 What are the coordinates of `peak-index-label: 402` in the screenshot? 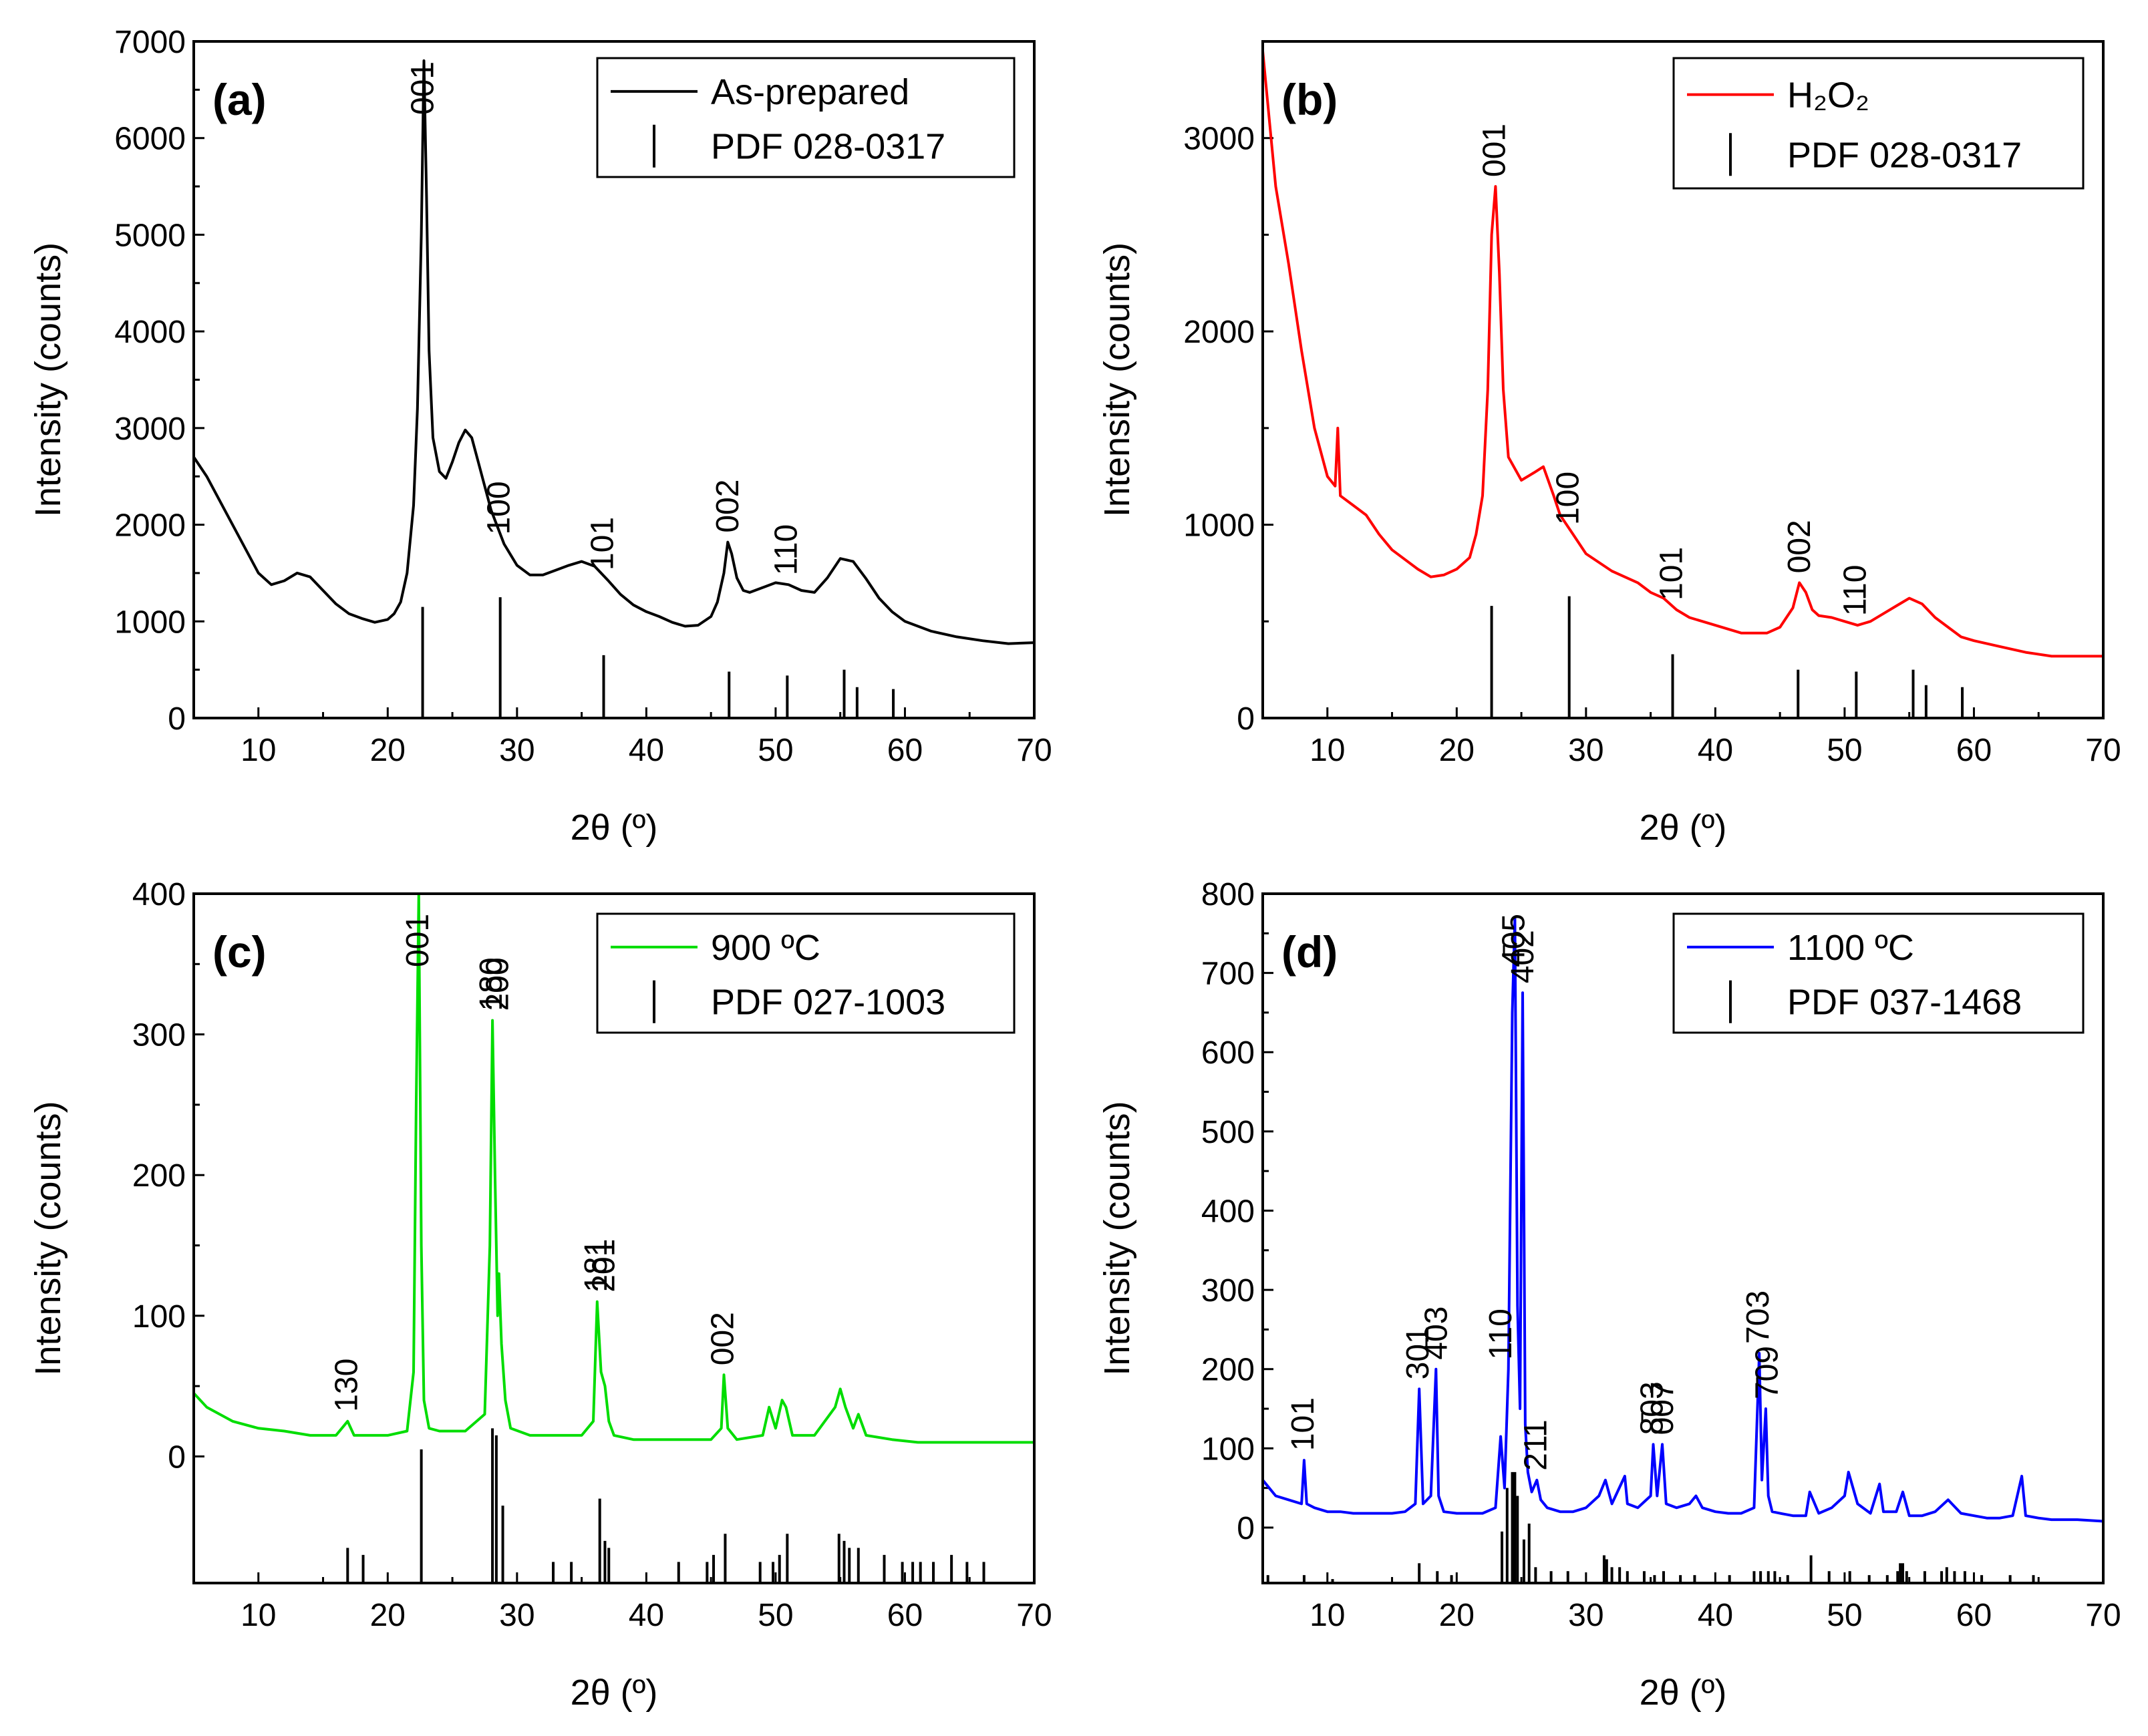 It's located at (1523, 956).